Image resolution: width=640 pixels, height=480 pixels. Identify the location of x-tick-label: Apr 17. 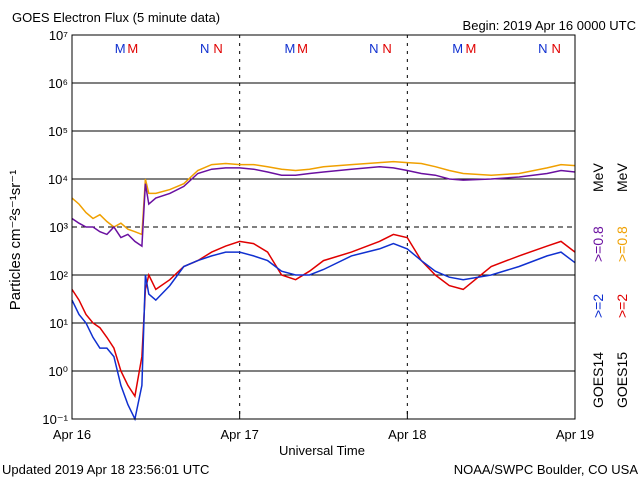
(240, 434).